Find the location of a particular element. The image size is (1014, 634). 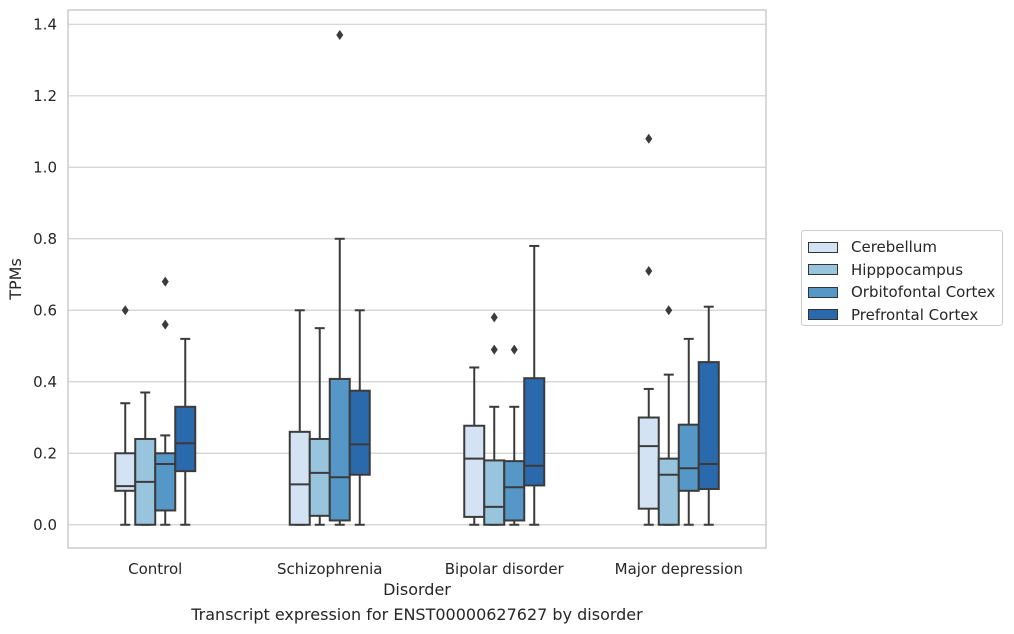

legend-swatch-orbitofrontal is located at coordinates (823, 292).